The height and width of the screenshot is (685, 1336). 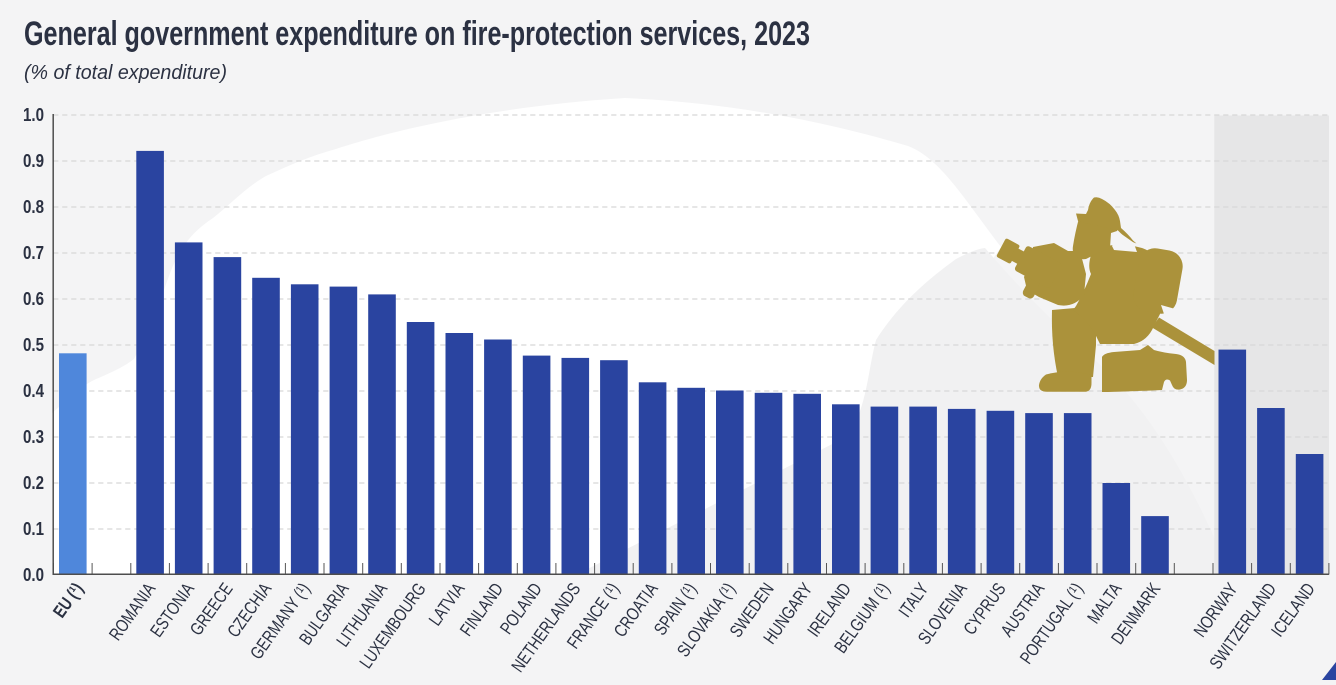 What do you see at coordinates (33, 391) in the screenshot?
I see `svg-text: 0.4` at bounding box center [33, 391].